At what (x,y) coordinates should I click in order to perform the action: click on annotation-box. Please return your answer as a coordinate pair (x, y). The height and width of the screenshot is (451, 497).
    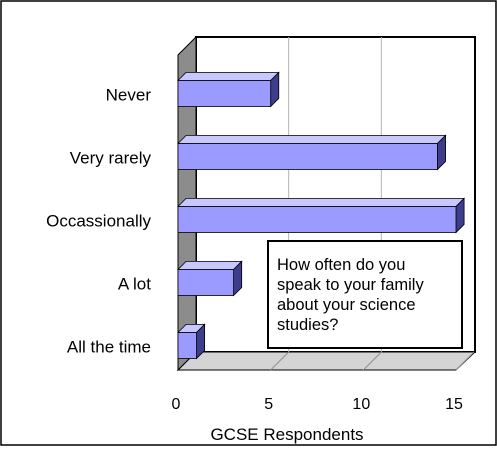
    Looking at the image, I should click on (365, 294).